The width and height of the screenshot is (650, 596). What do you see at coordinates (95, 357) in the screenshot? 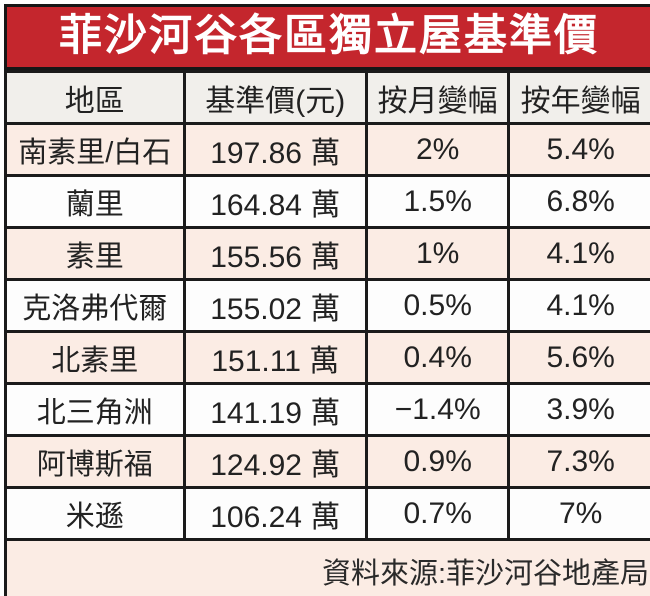
I see `cell-area: 北素里` at bounding box center [95, 357].